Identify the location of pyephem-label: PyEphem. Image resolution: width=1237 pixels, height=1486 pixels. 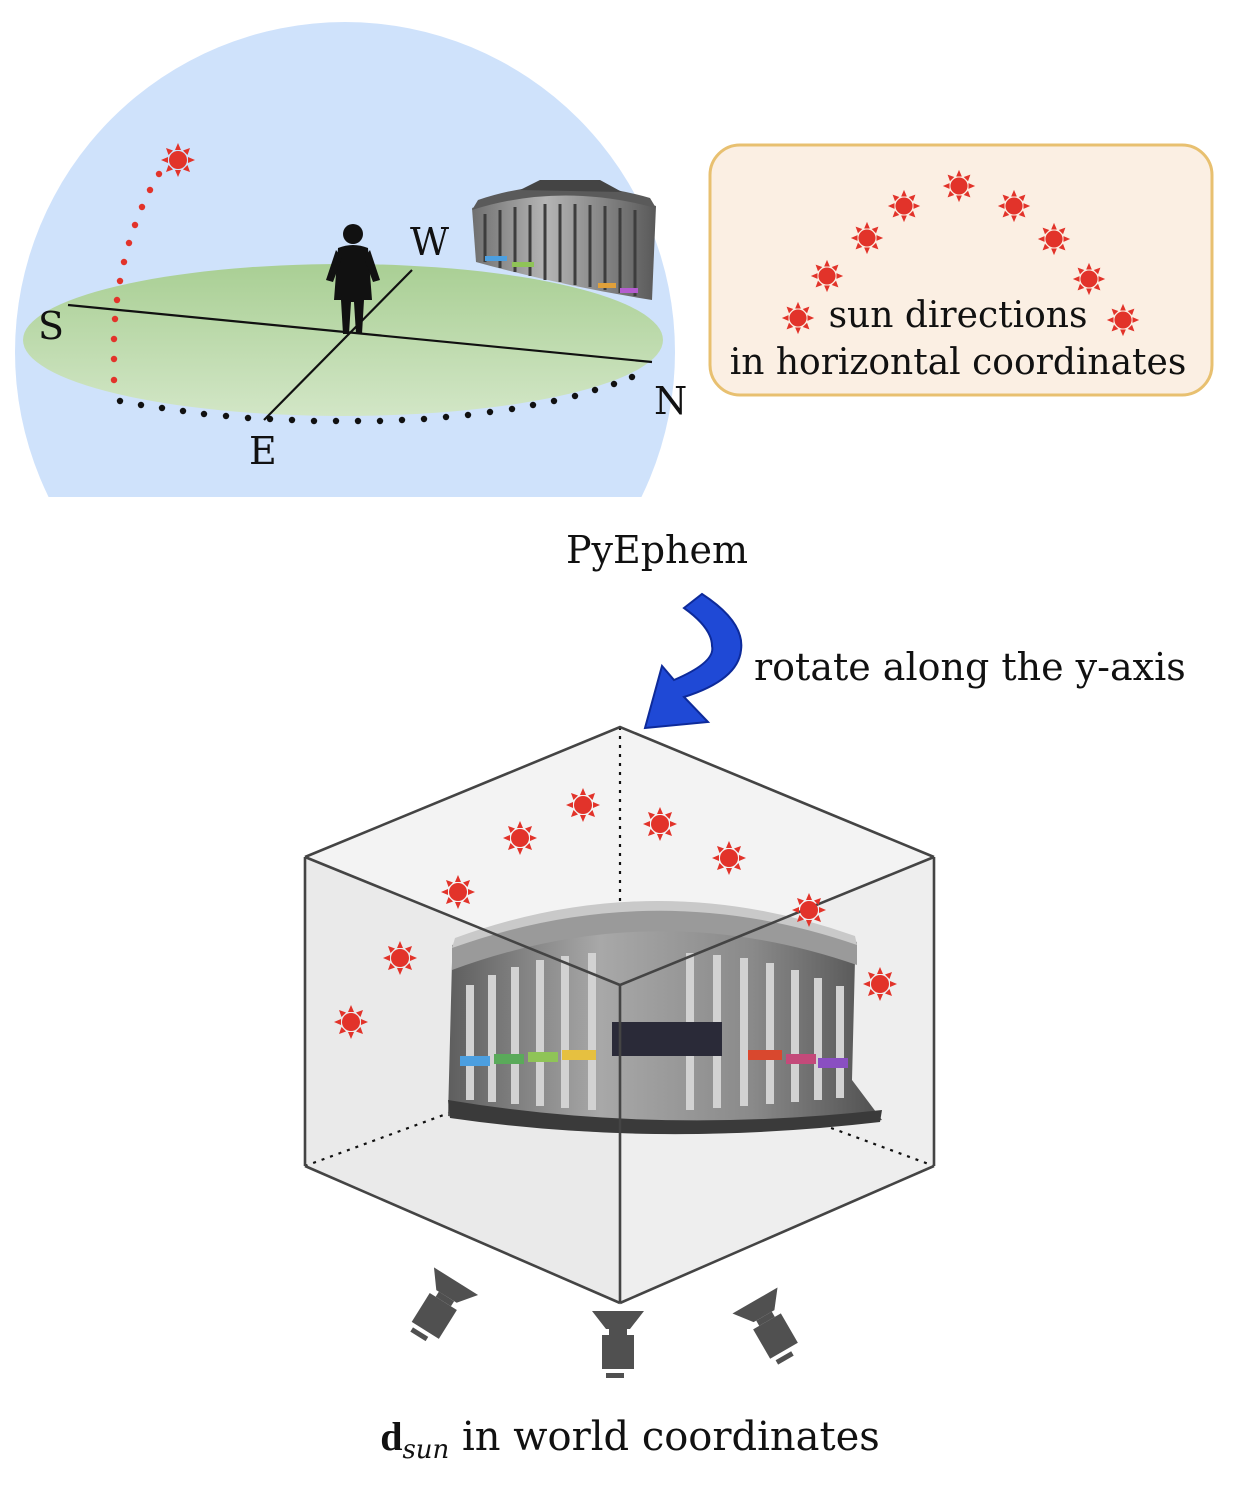
(657, 550).